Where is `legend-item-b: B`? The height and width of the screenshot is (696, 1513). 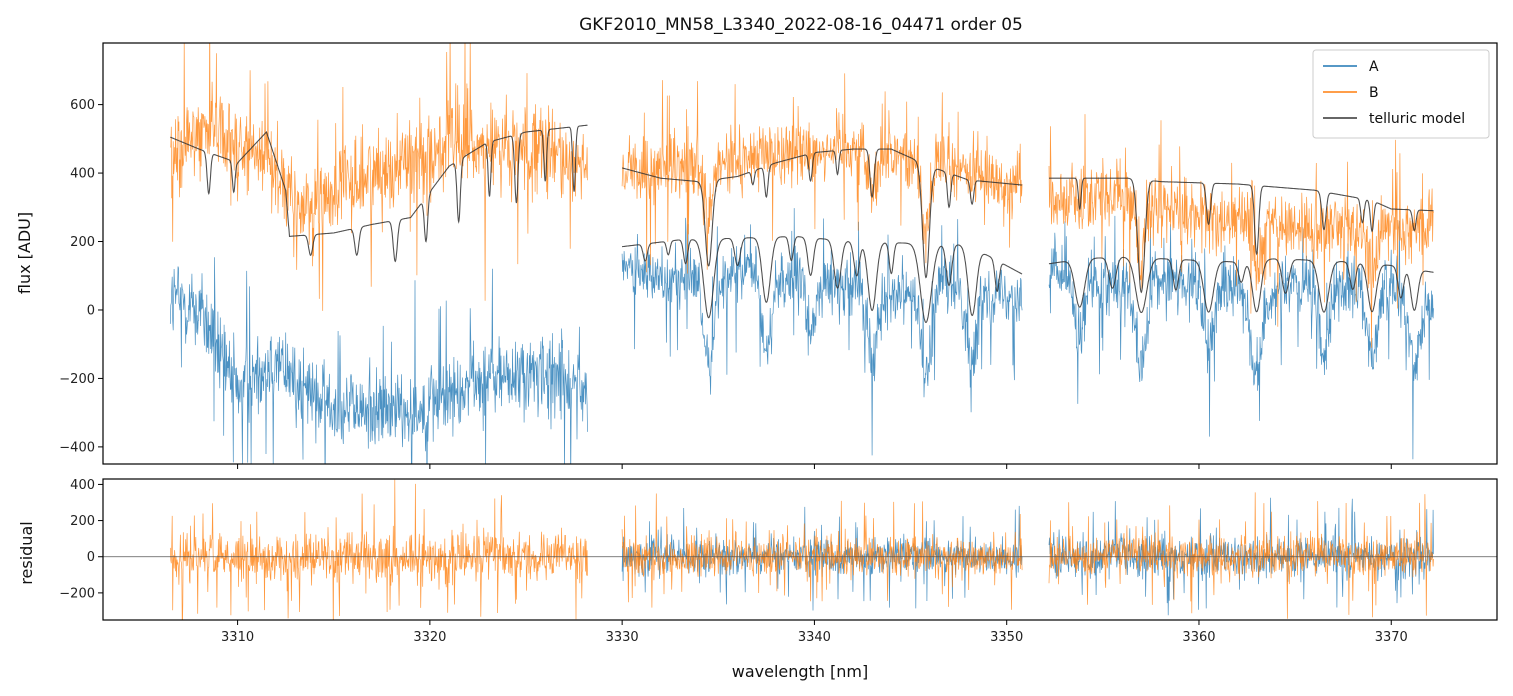
legend-item-b: B is located at coordinates (1351, 93).